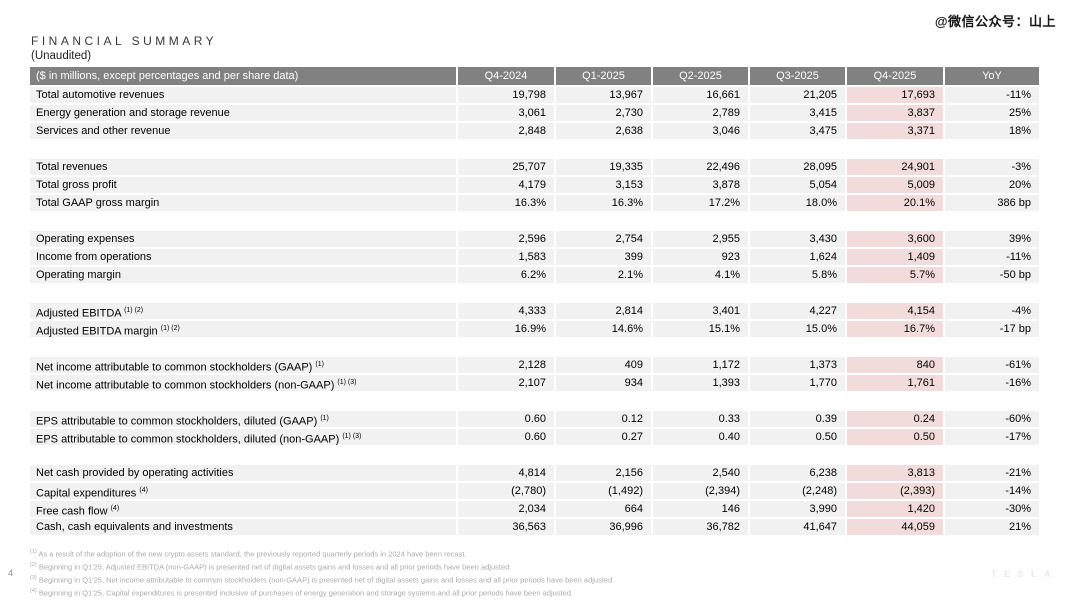  Describe the element at coordinates (895, 419) in the screenshot. I see `value-cell: 0.24` at that location.